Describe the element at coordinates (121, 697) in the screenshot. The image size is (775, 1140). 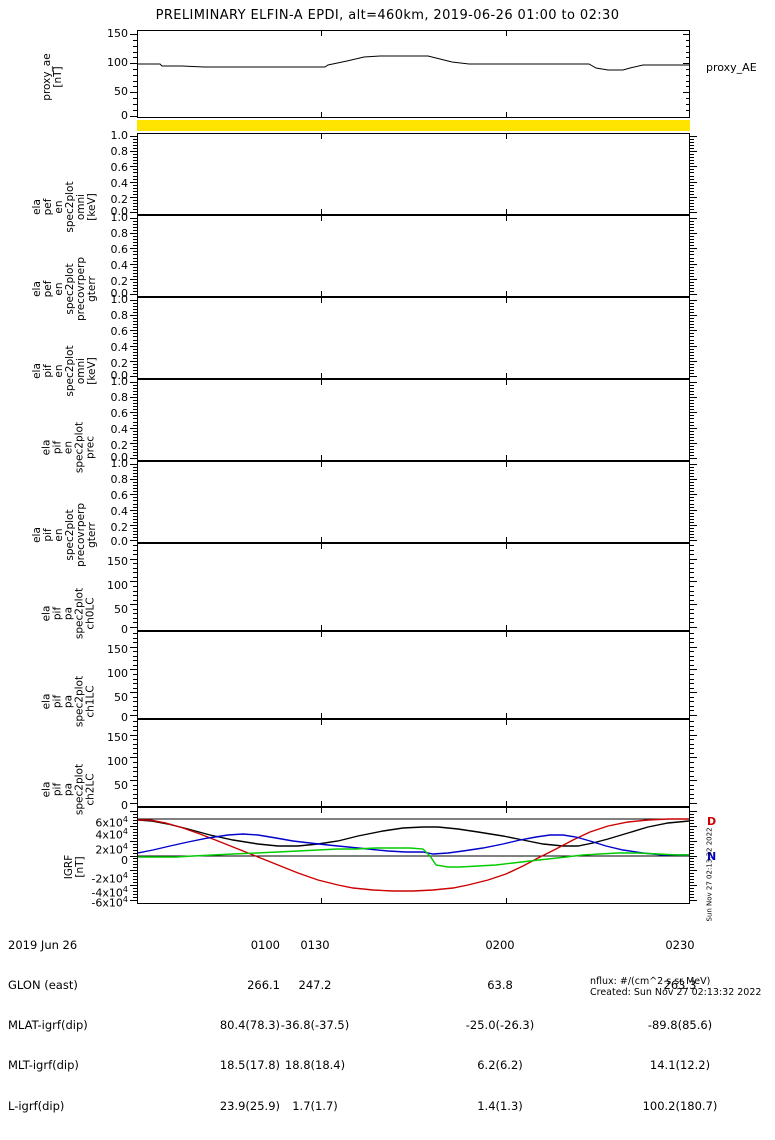
I see `ytick-p8-50: 50` at that location.